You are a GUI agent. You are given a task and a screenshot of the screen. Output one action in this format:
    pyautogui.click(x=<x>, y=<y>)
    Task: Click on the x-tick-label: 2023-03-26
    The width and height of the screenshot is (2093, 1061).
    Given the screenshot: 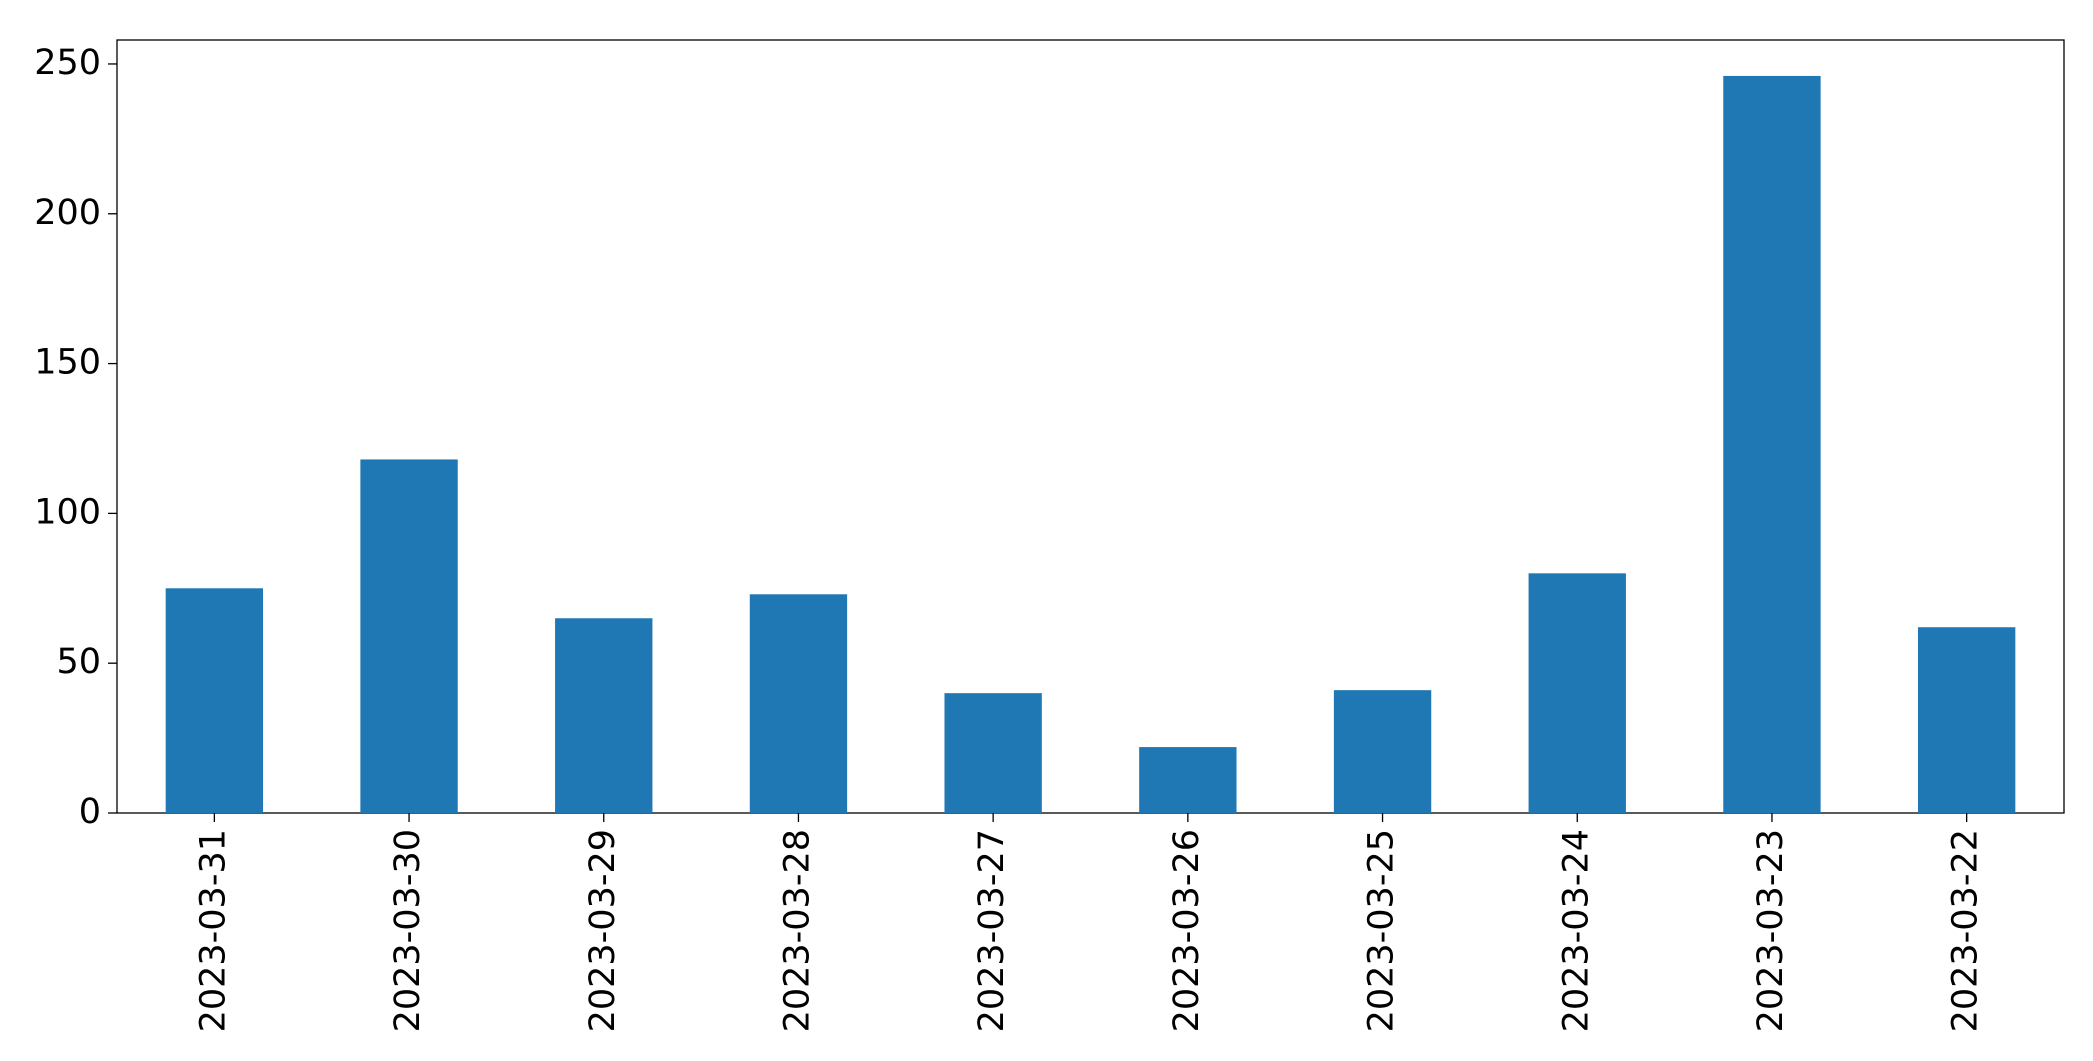 What is the action you would take?
    pyautogui.click(x=1187, y=930)
    